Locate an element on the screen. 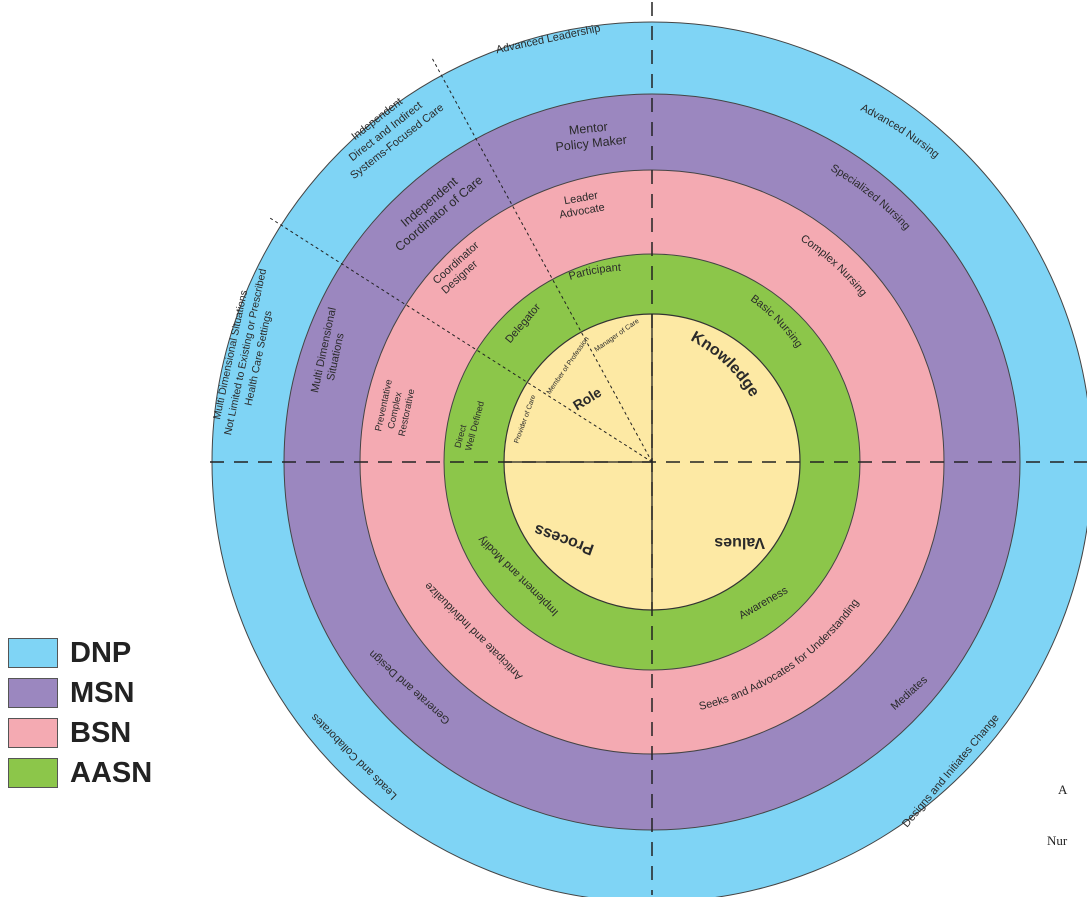 This screenshot has width=1087, height=897. legend-item-bsn: BSN is located at coordinates (108, 733).